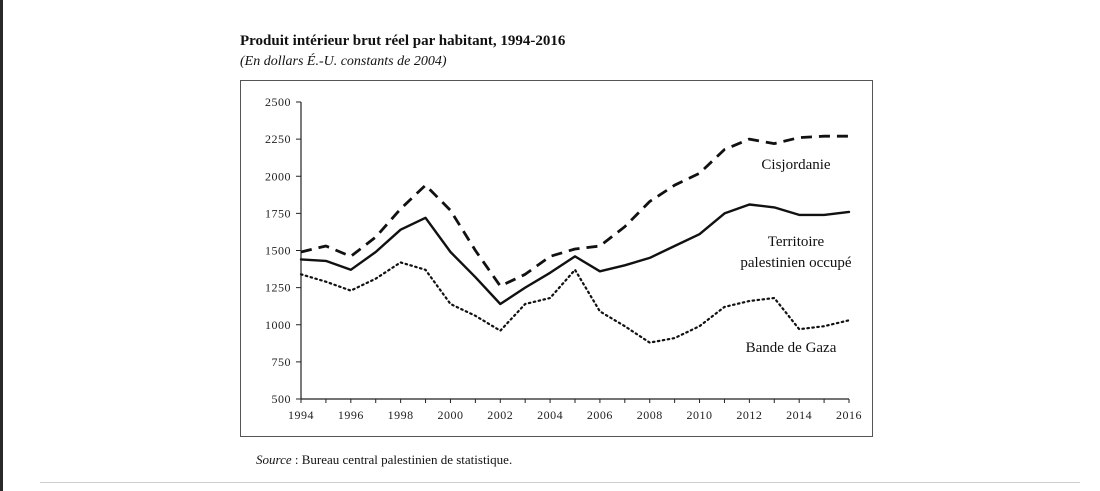 The height and width of the screenshot is (491, 1100). I want to click on x-tick-label: 1998, so click(401, 415).